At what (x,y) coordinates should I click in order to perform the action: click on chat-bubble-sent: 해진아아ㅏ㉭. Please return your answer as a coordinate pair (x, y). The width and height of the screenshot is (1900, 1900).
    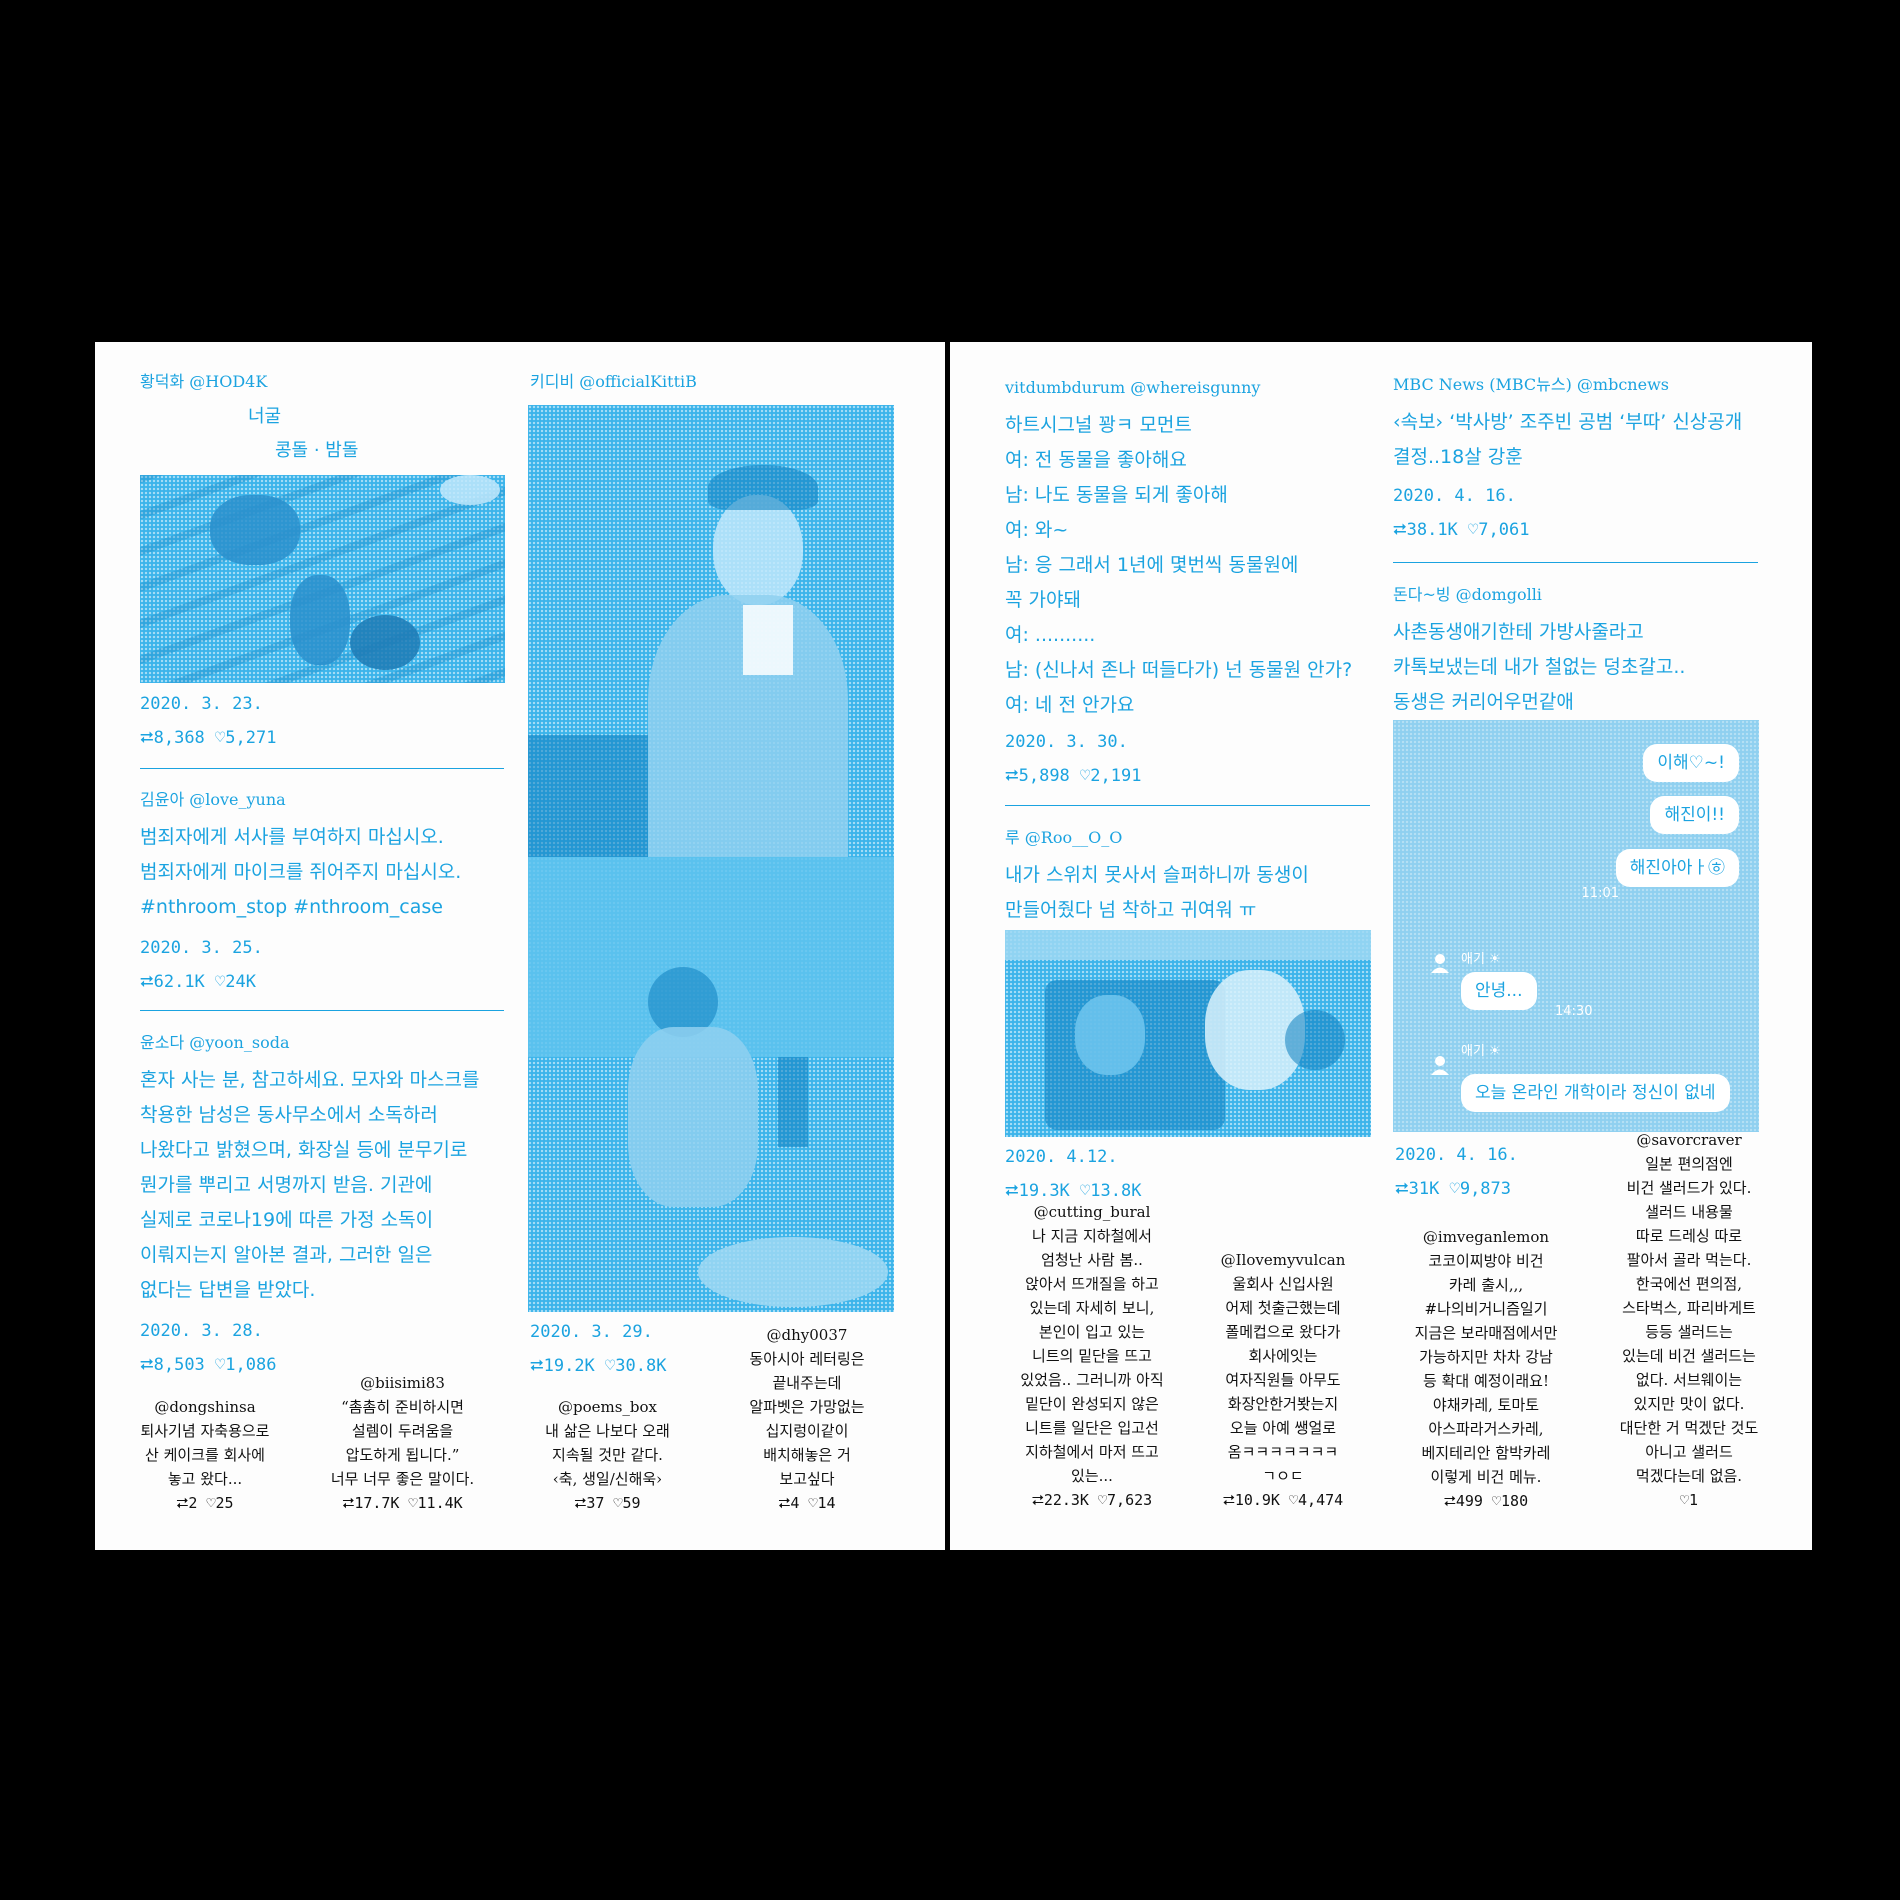
    Looking at the image, I should click on (1677, 868).